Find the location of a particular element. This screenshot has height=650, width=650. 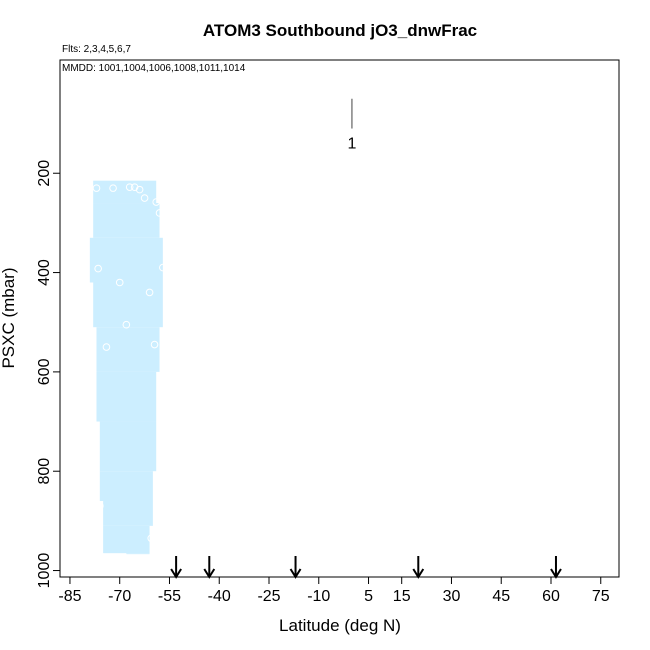

flight-marker-label: 1 is located at coordinates (351, 144).